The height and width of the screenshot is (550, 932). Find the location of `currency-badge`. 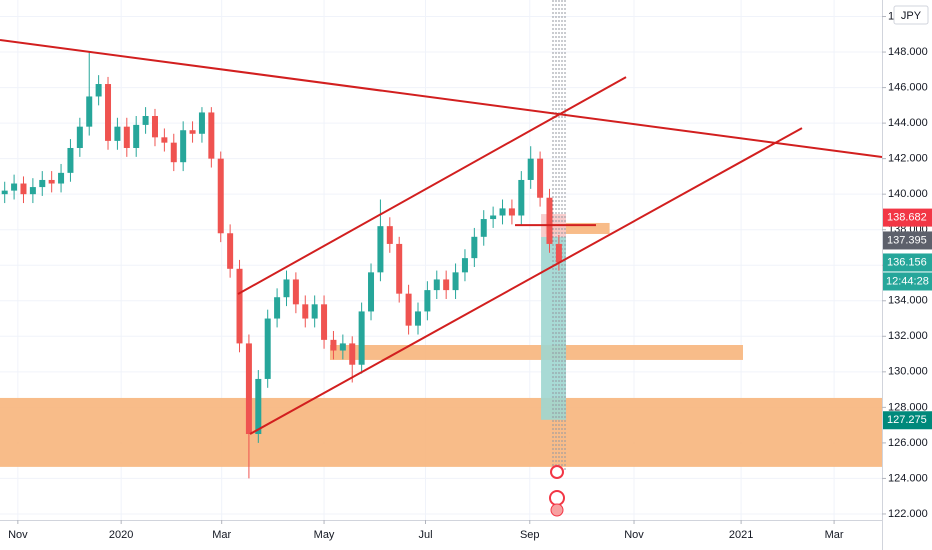

currency-badge is located at coordinates (911, 15).